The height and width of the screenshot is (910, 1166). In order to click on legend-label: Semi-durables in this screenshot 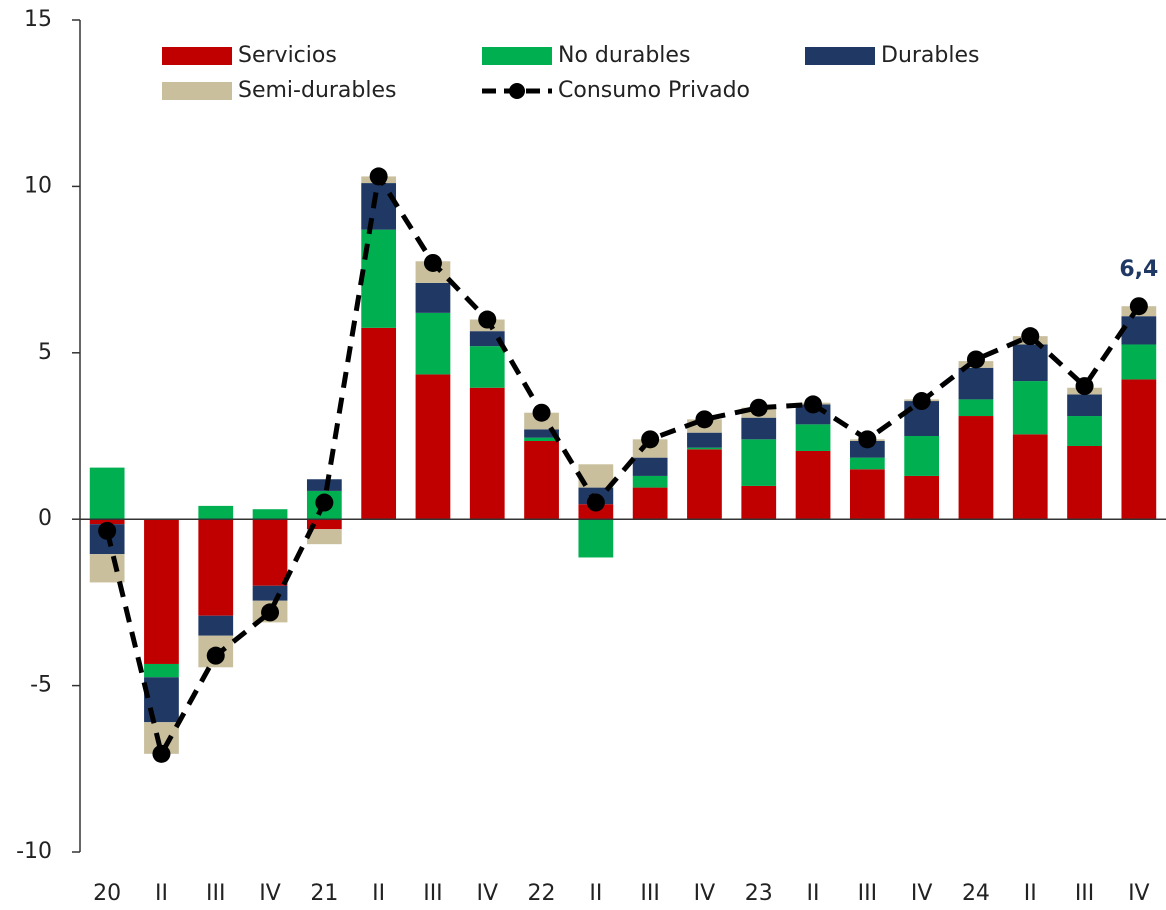, I will do `click(317, 90)`.